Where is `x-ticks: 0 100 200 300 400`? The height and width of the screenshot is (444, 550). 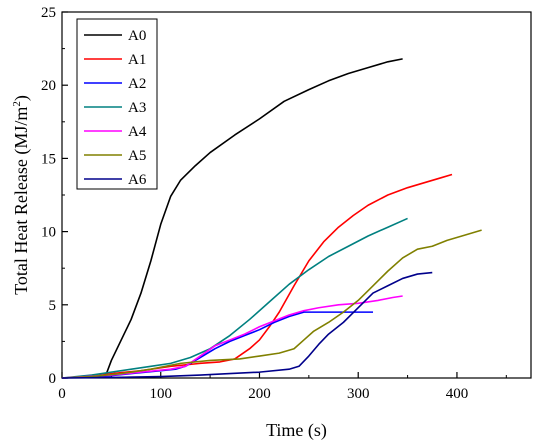 x-ticks: 0 100 200 300 400 is located at coordinates (263, 387).